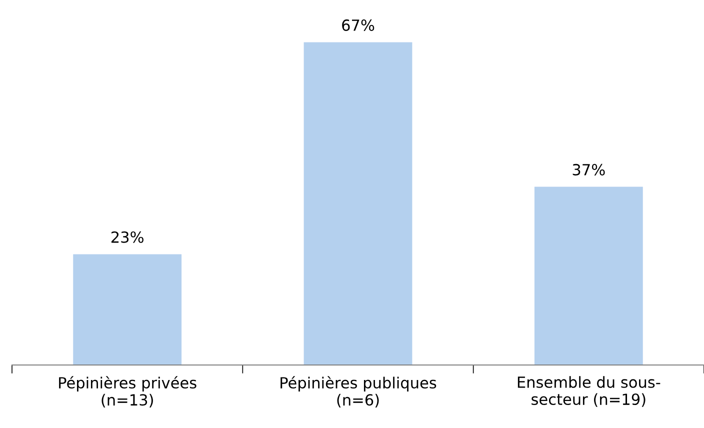  I want to click on data-label: 37%, so click(588, 170).